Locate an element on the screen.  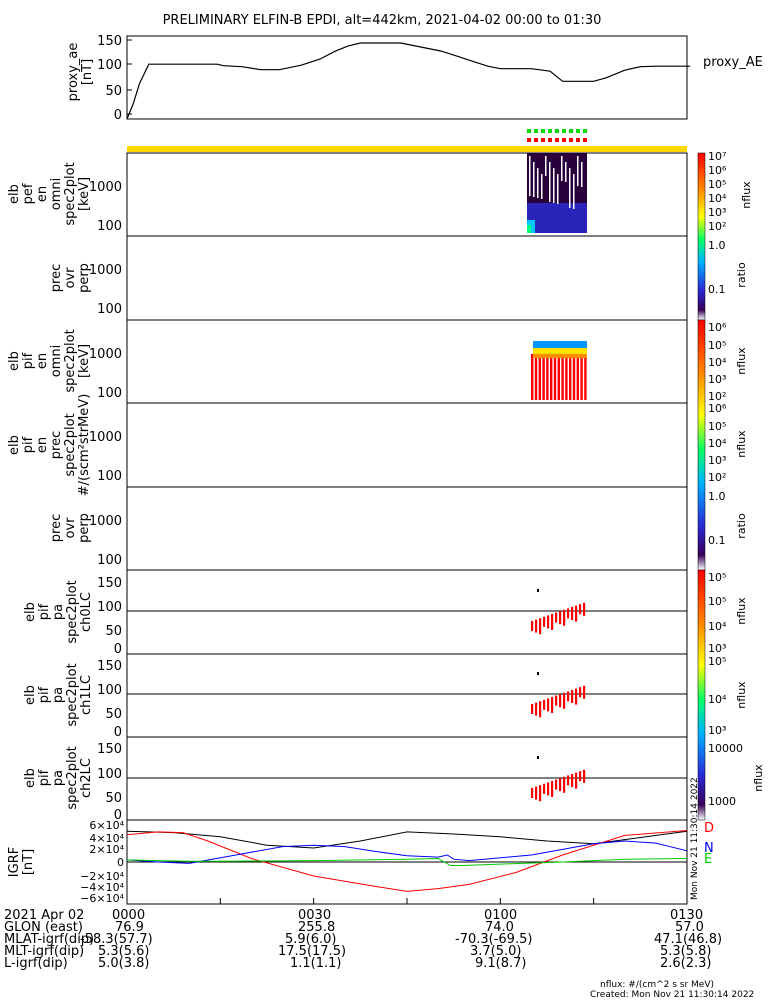
igrf-legend-D: D is located at coordinates (709, 828).